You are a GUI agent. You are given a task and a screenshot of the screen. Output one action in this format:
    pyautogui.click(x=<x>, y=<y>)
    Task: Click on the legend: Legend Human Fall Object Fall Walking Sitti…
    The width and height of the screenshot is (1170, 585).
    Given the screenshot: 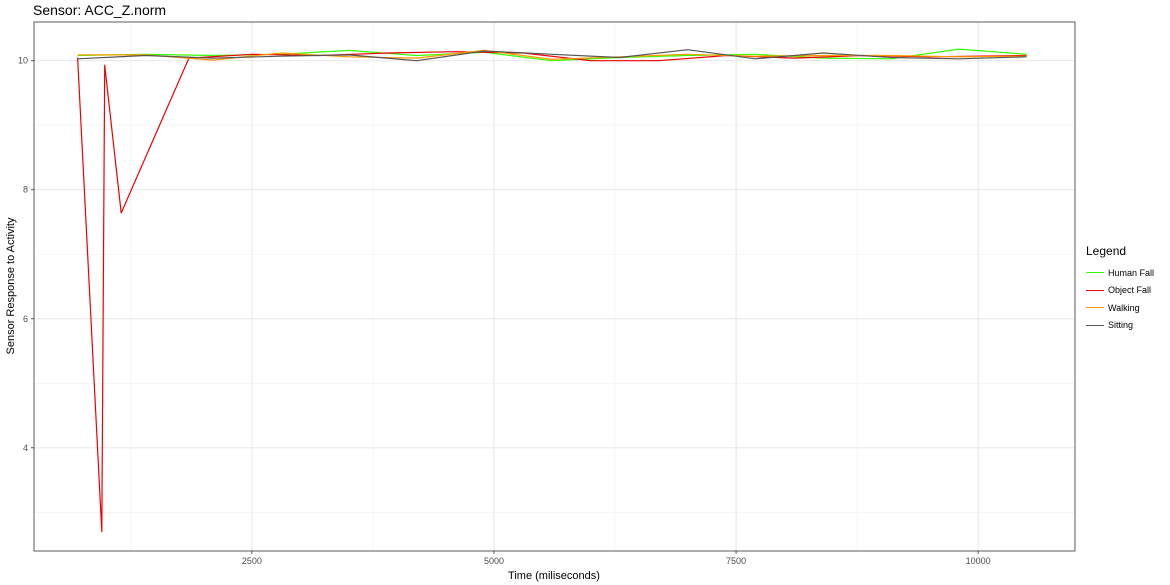 What is the action you would take?
    pyautogui.click(x=1120, y=289)
    